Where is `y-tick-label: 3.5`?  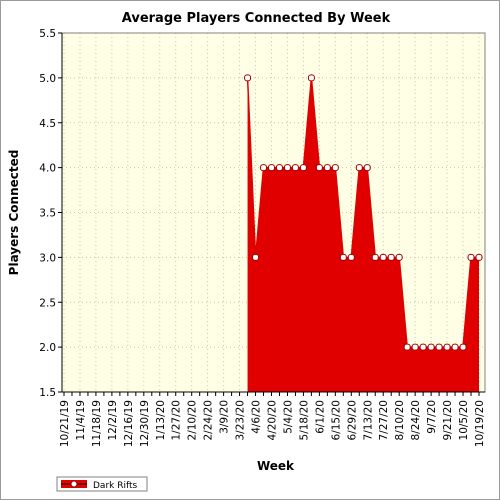 y-tick-label: 3.5 is located at coordinates (47, 214).